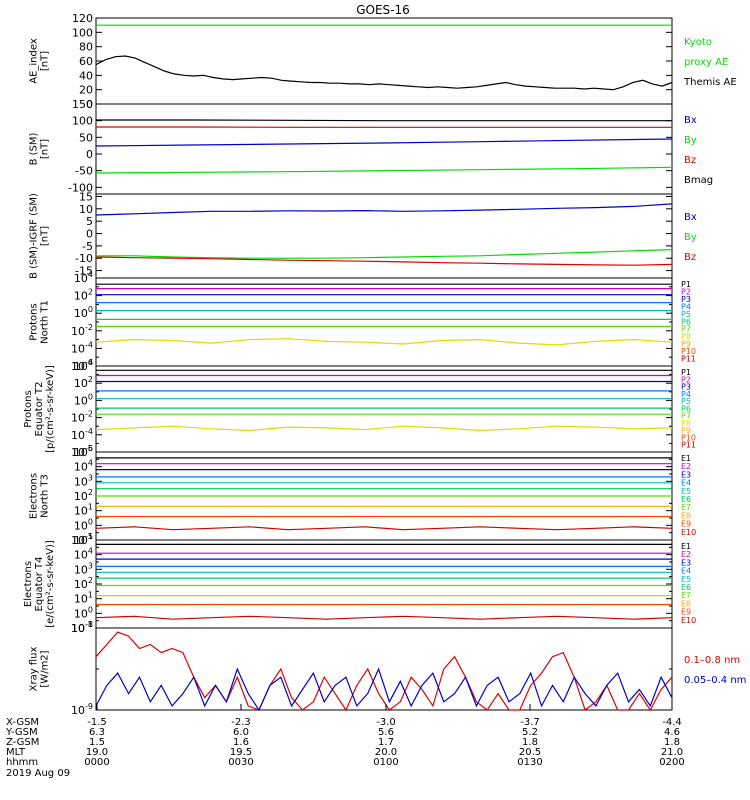 The height and width of the screenshot is (800, 750). What do you see at coordinates (384, 689) in the screenshot?
I see `series-line-0-05-0-4-nm` at bounding box center [384, 689].